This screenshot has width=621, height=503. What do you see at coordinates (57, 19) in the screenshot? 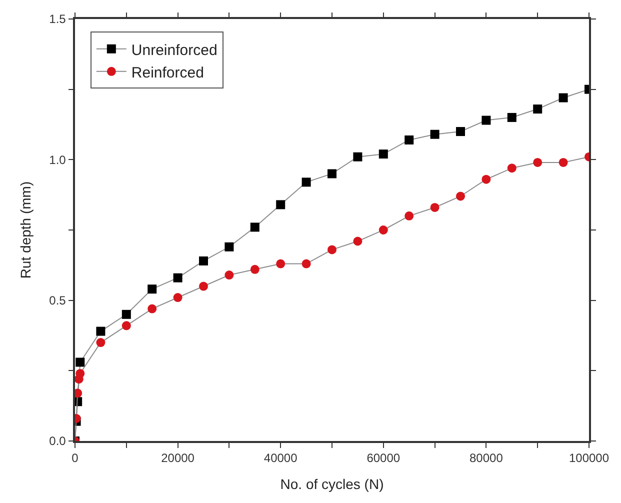
I see `y-tick-label: 1.5` at bounding box center [57, 19].